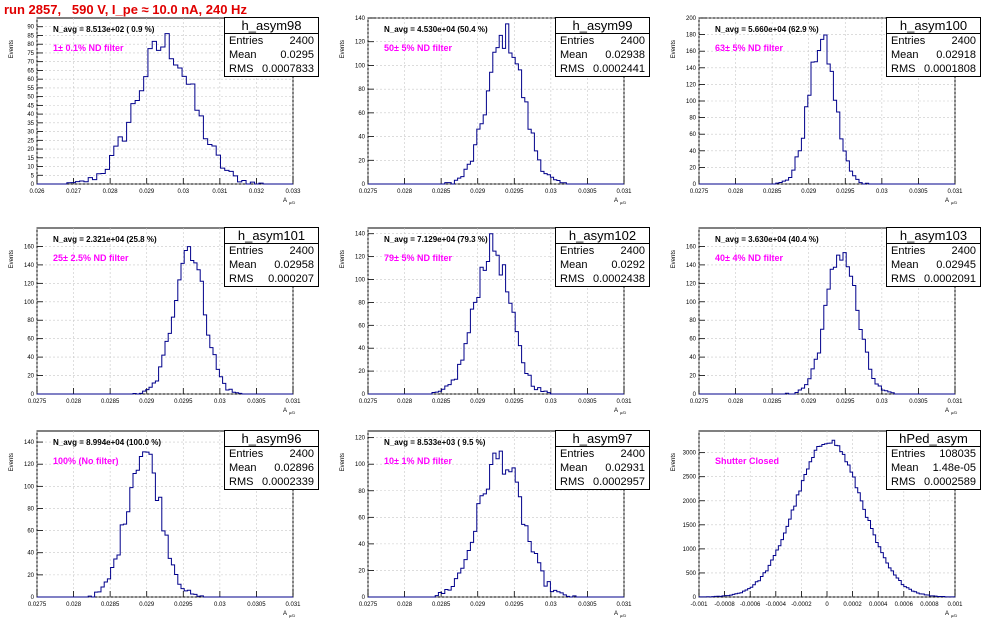  What do you see at coordinates (933, 236) in the screenshot?
I see `histogram-title: h_asym103` at bounding box center [933, 236].